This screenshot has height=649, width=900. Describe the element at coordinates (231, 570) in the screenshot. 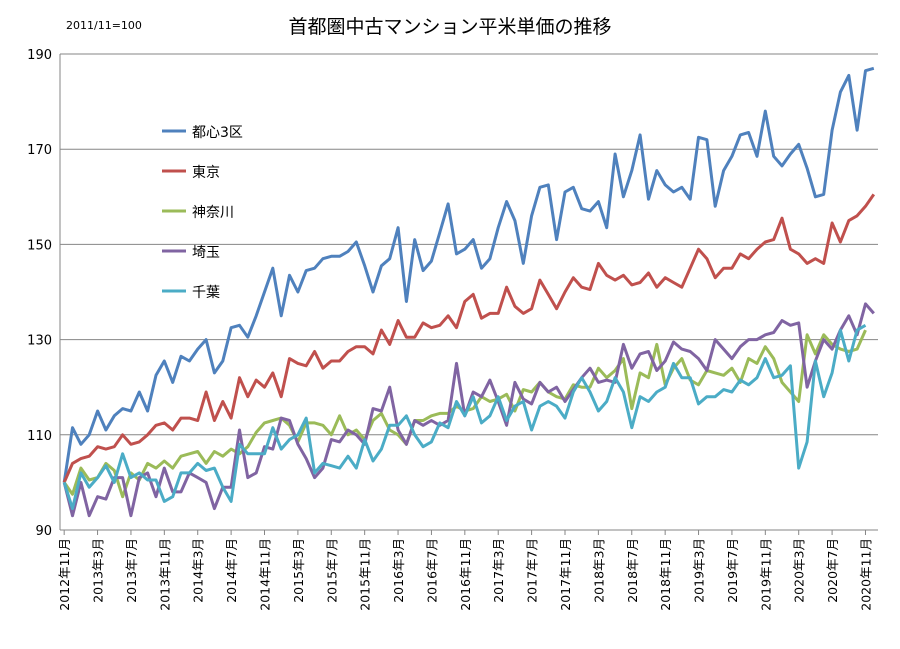

I see `x-tick-label: 2014年7月` at that location.